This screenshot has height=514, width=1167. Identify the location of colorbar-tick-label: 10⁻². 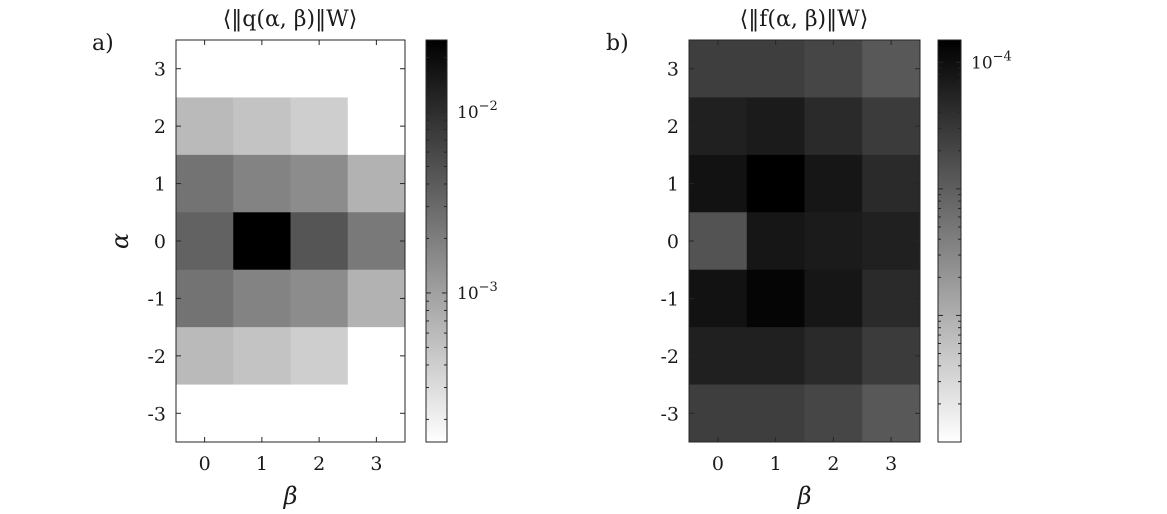
(477, 111).